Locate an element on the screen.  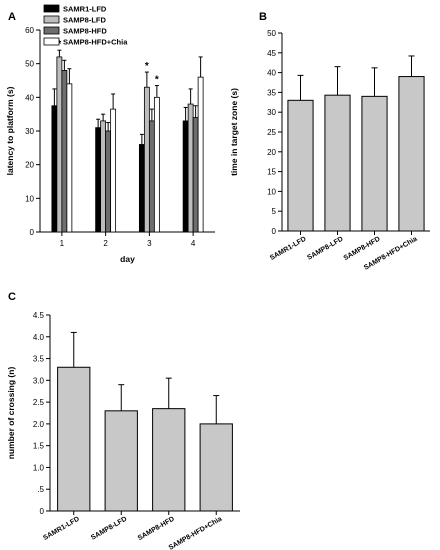
panel-c-x-tick-label: SAMP8-HFD is located at coordinates (156, 529).